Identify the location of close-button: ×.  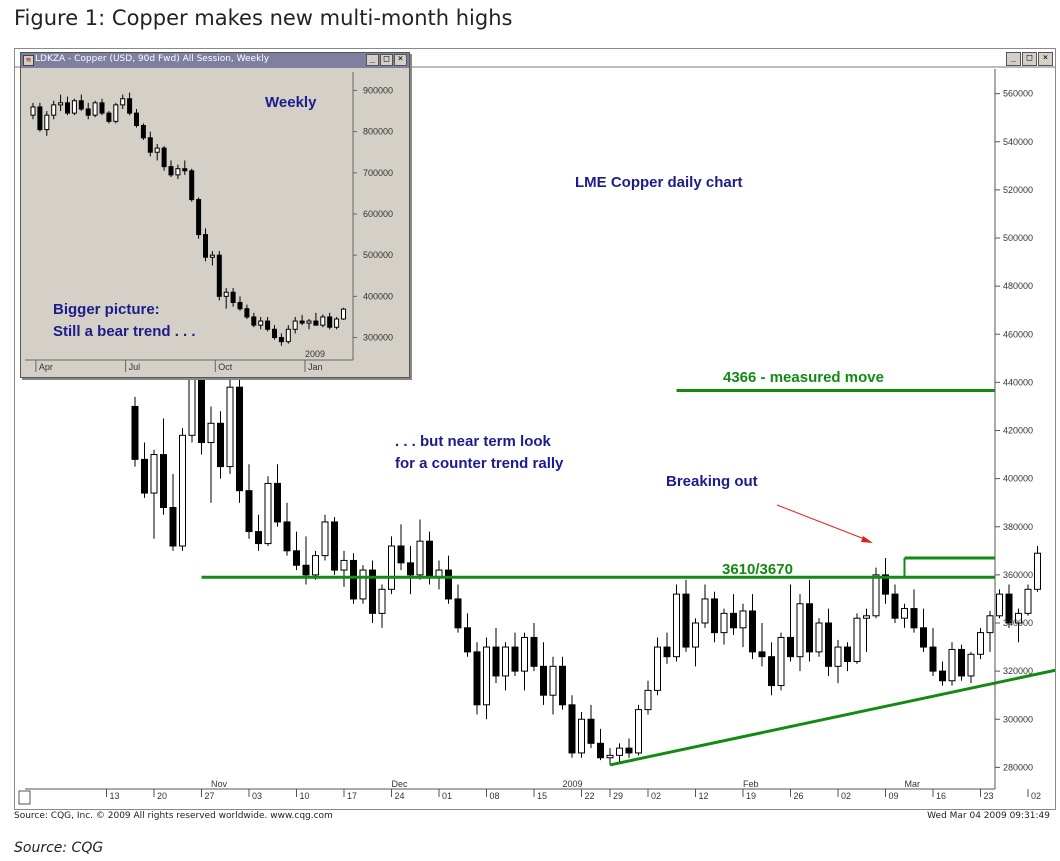
(1045, 59).